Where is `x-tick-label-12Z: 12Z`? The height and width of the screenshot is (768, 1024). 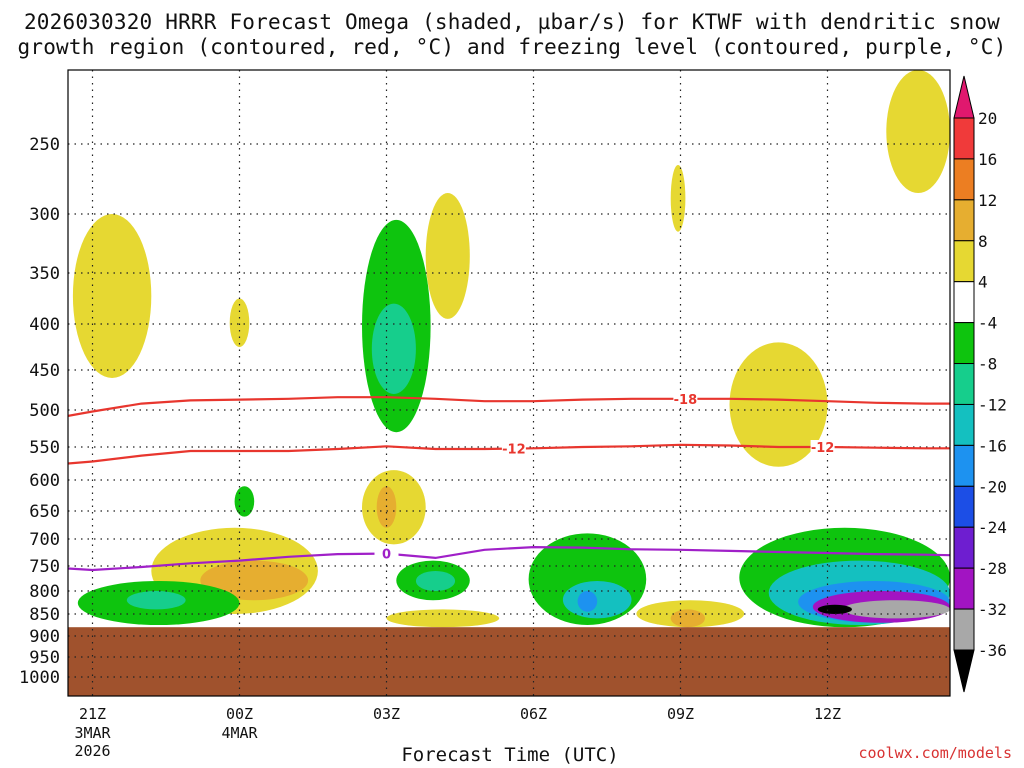
x-tick-label-12Z: 12Z is located at coordinates (827, 714).